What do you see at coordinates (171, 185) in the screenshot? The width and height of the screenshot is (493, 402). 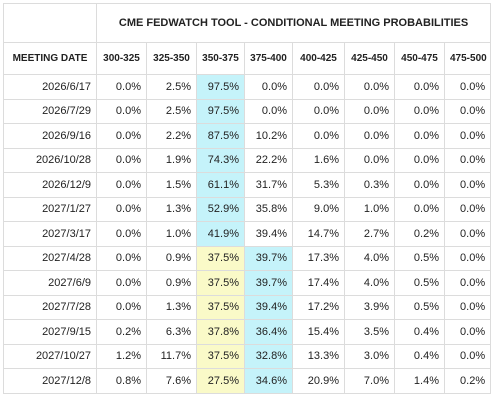 I see `probability-cell: 1.5%` at bounding box center [171, 185].